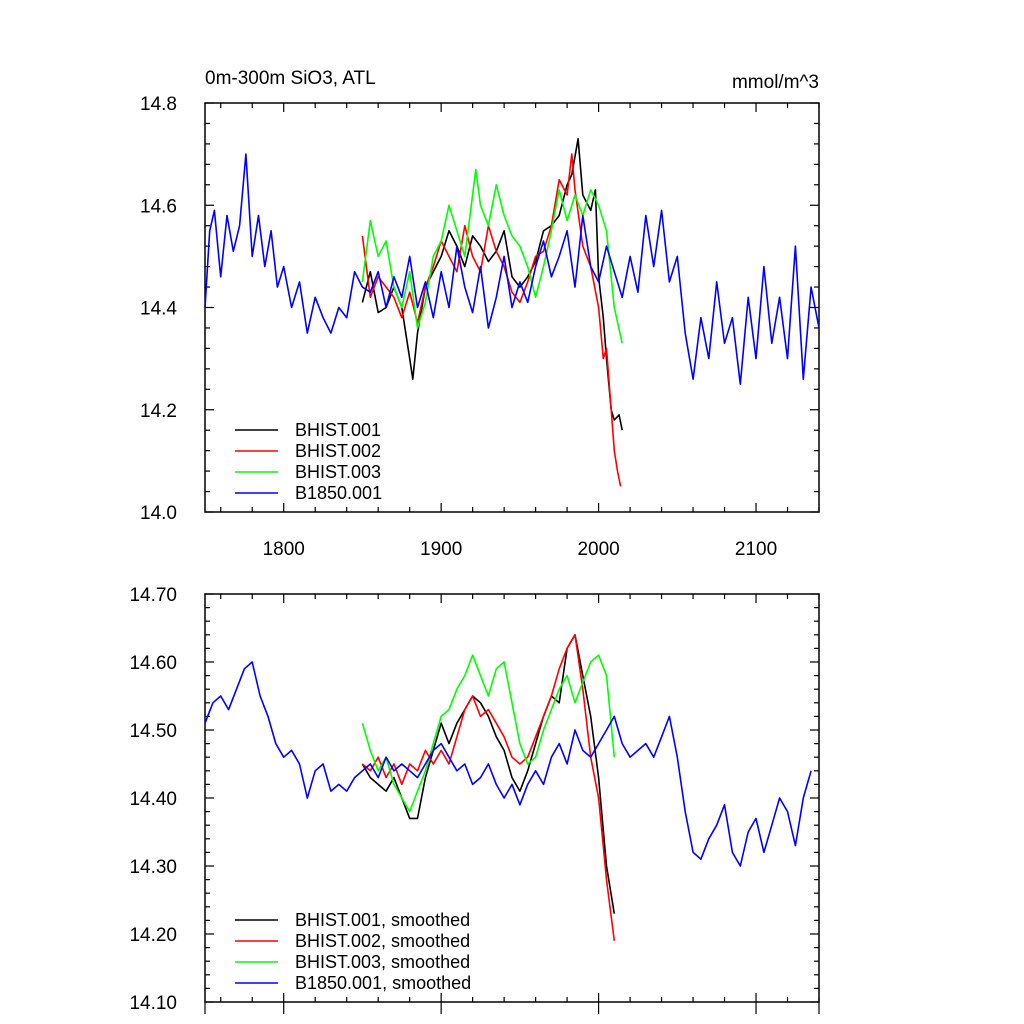 The height and width of the screenshot is (1024, 1024). What do you see at coordinates (338, 430) in the screenshot?
I see `legend-label: BHIST.001` at bounding box center [338, 430].